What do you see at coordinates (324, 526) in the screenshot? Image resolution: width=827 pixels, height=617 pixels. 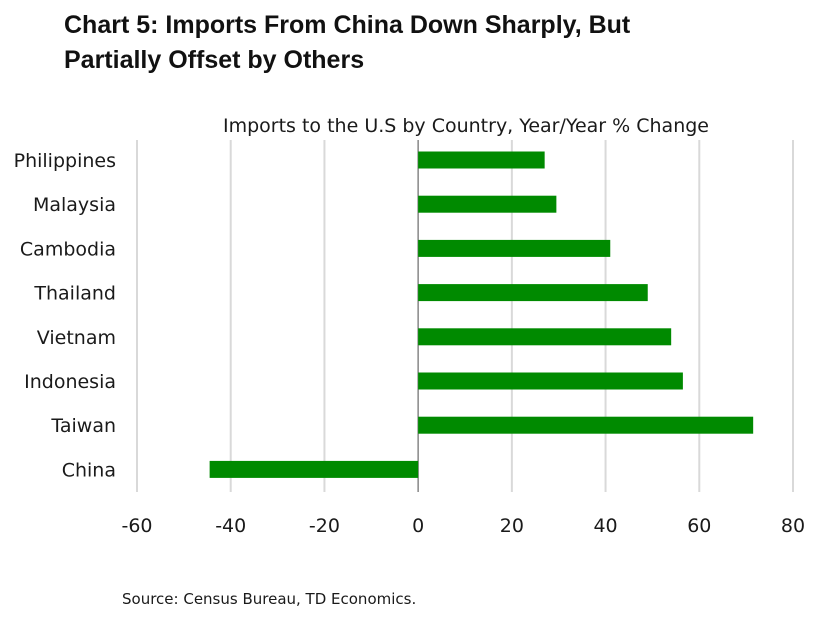 I see `x-tick-label: -20` at bounding box center [324, 526].